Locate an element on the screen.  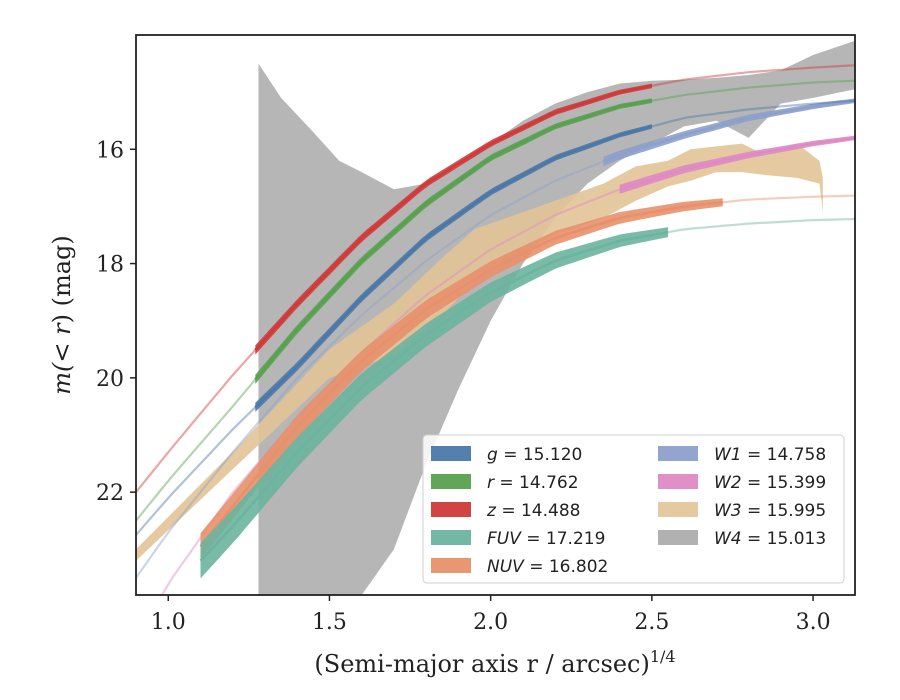
legend-label: g = 15.120 is located at coordinates (534, 455).